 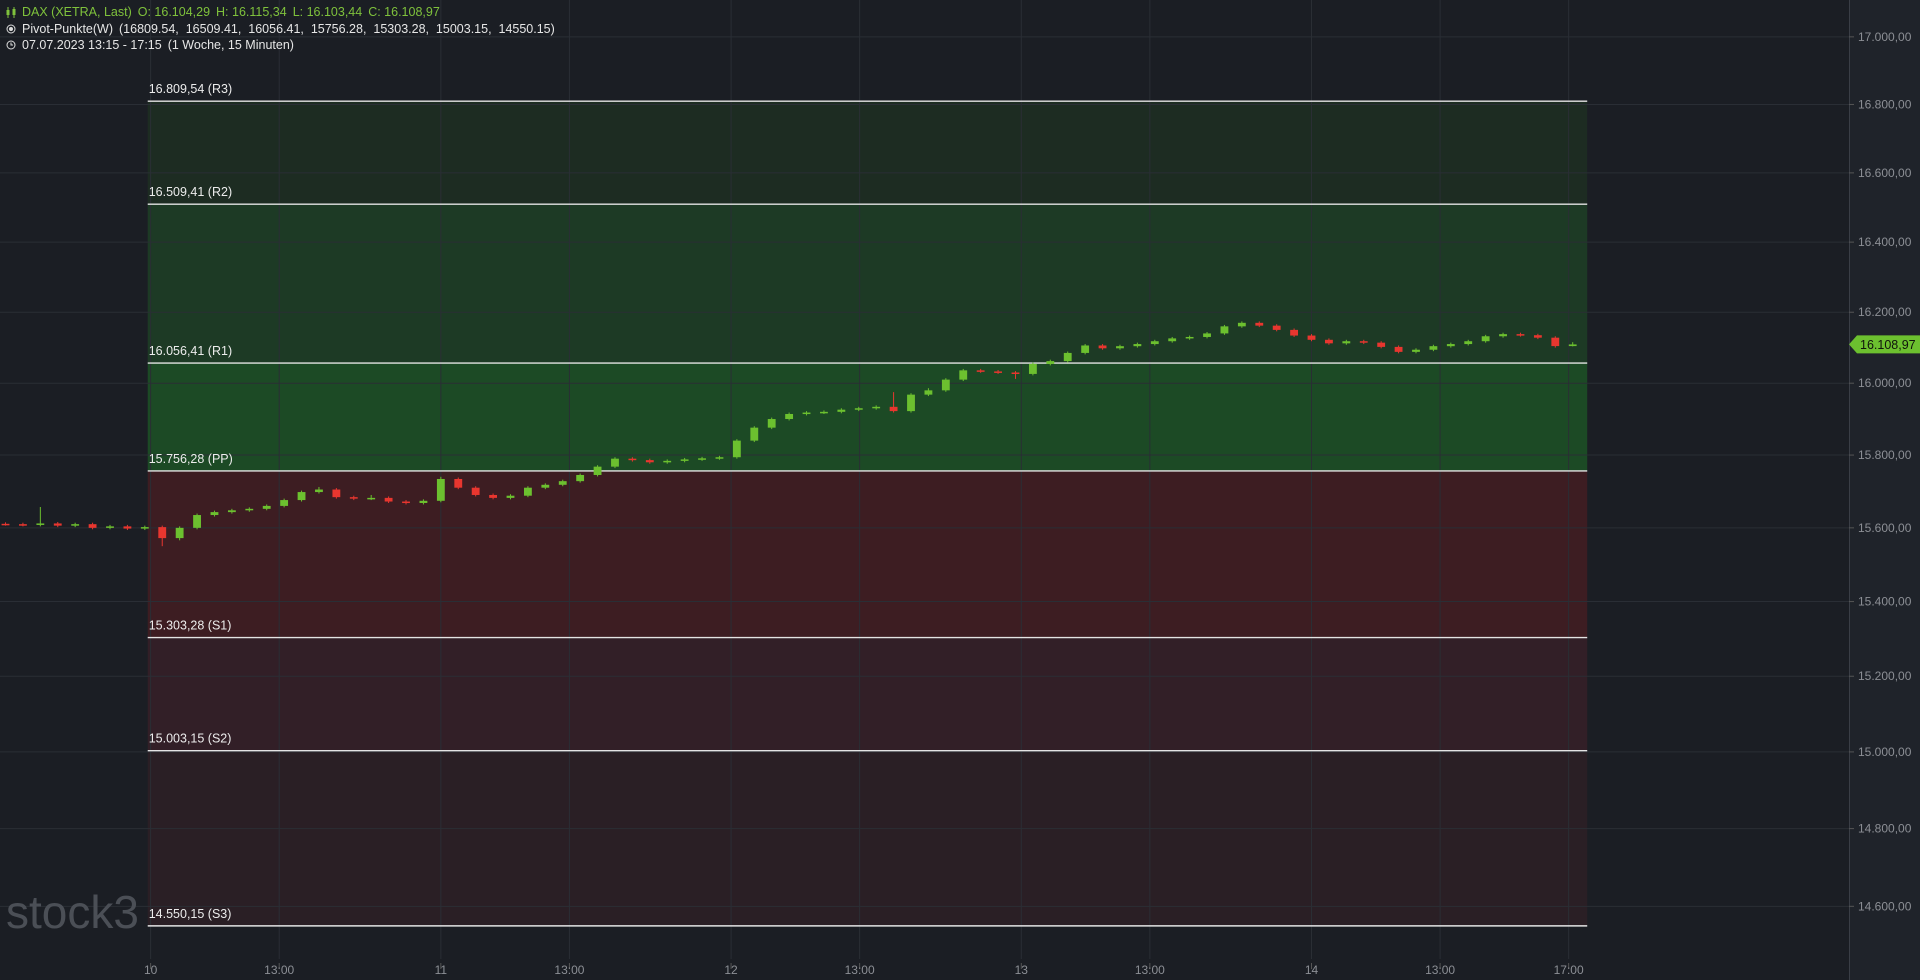 I want to click on watermark-layer: stock3, so click(x=72, y=912).